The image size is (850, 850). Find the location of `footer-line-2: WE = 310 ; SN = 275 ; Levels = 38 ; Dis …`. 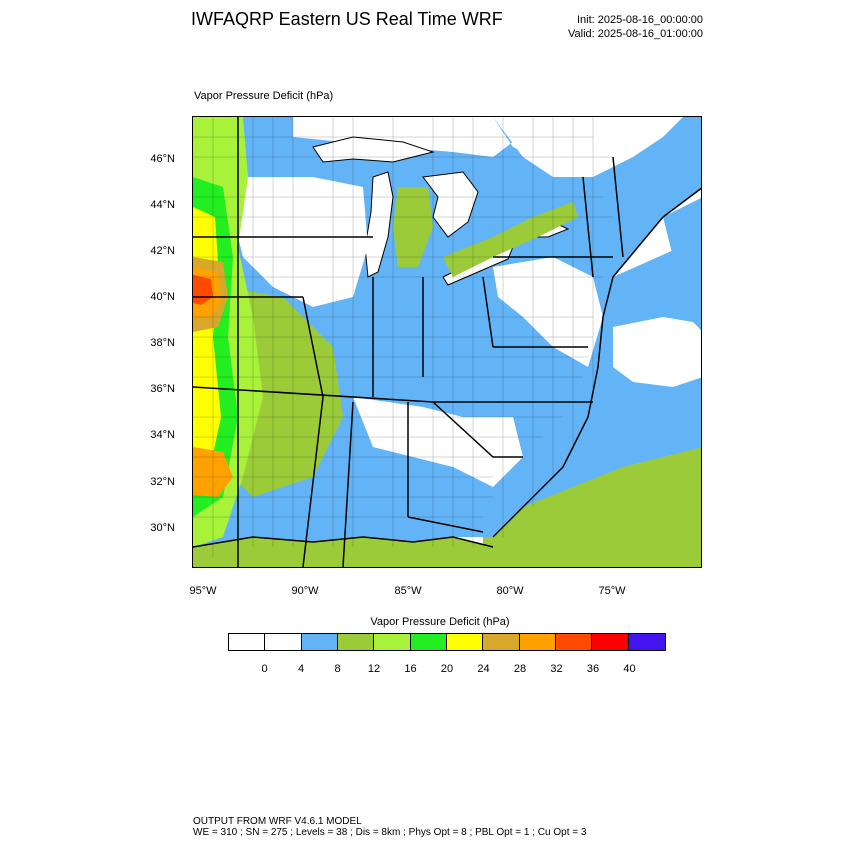

footer-line-2: WE = 310 ; SN = 275 ; Levels = 38 ; Dis … is located at coordinates (390, 832).